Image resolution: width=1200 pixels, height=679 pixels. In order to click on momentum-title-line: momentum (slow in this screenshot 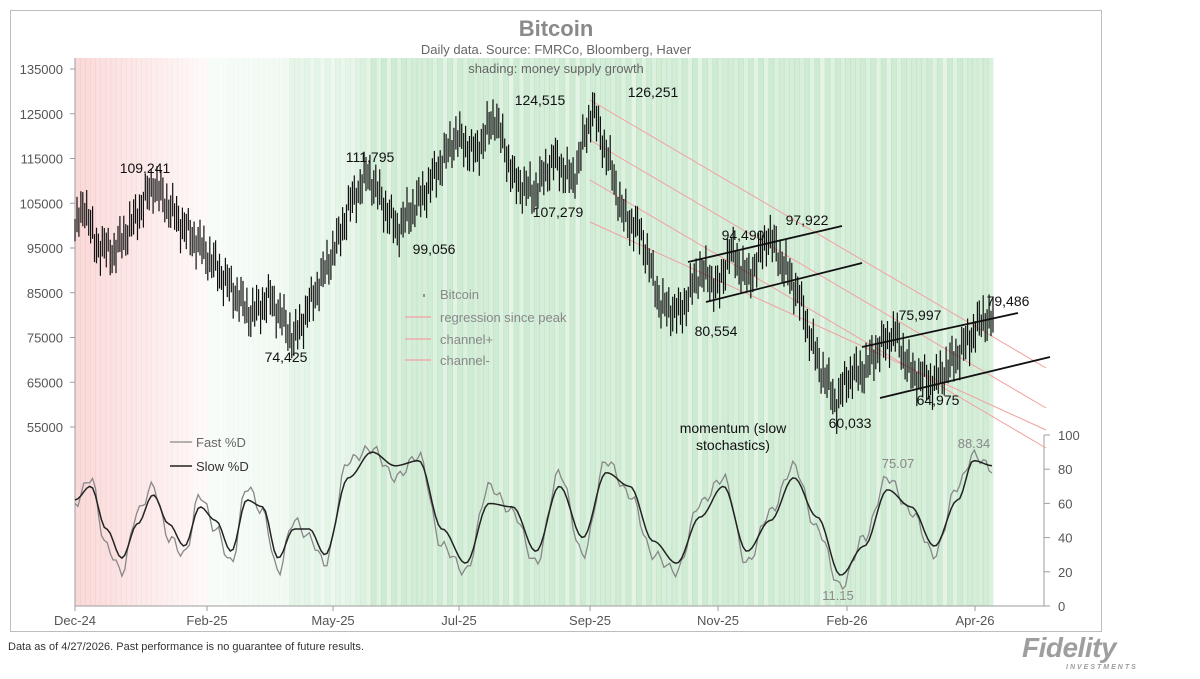, I will do `click(733, 428)`.